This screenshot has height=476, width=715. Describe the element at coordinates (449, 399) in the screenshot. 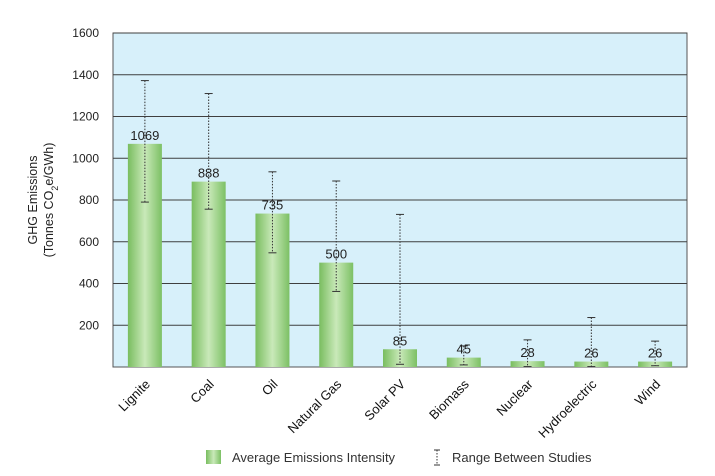

I see `category-label: Biomass` at that location.